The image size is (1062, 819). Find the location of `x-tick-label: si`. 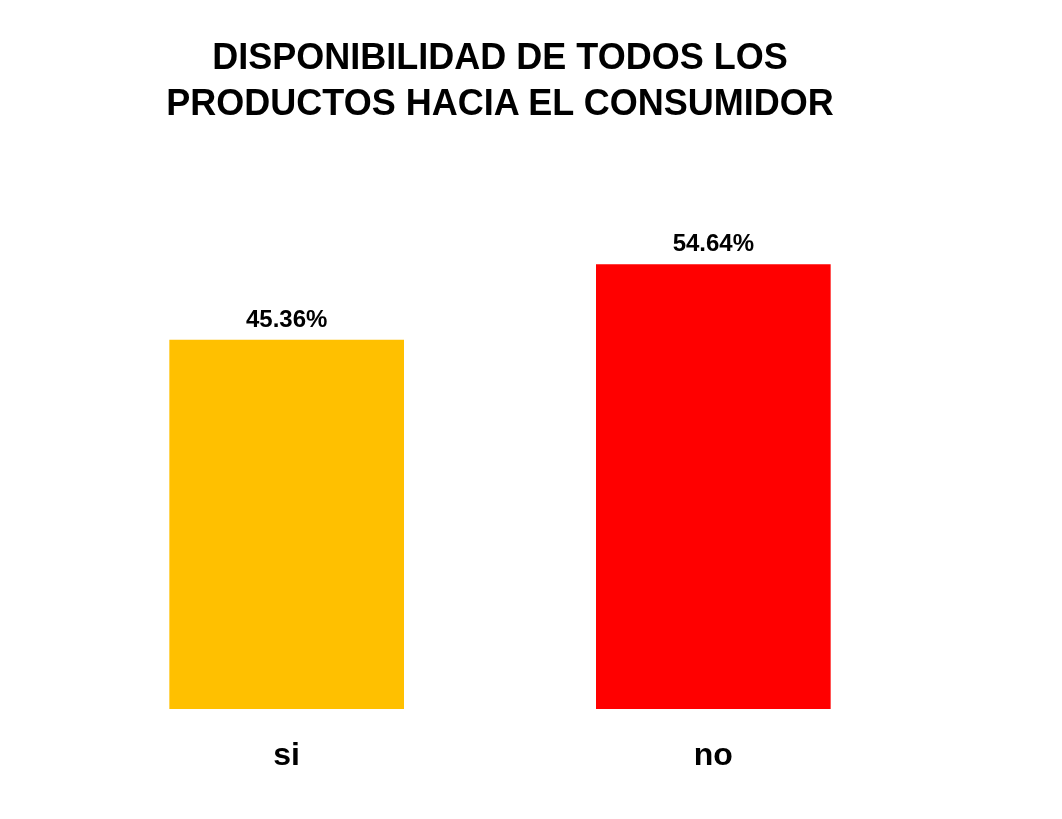

x-tick-label: si is located at coordinates (287, 753).